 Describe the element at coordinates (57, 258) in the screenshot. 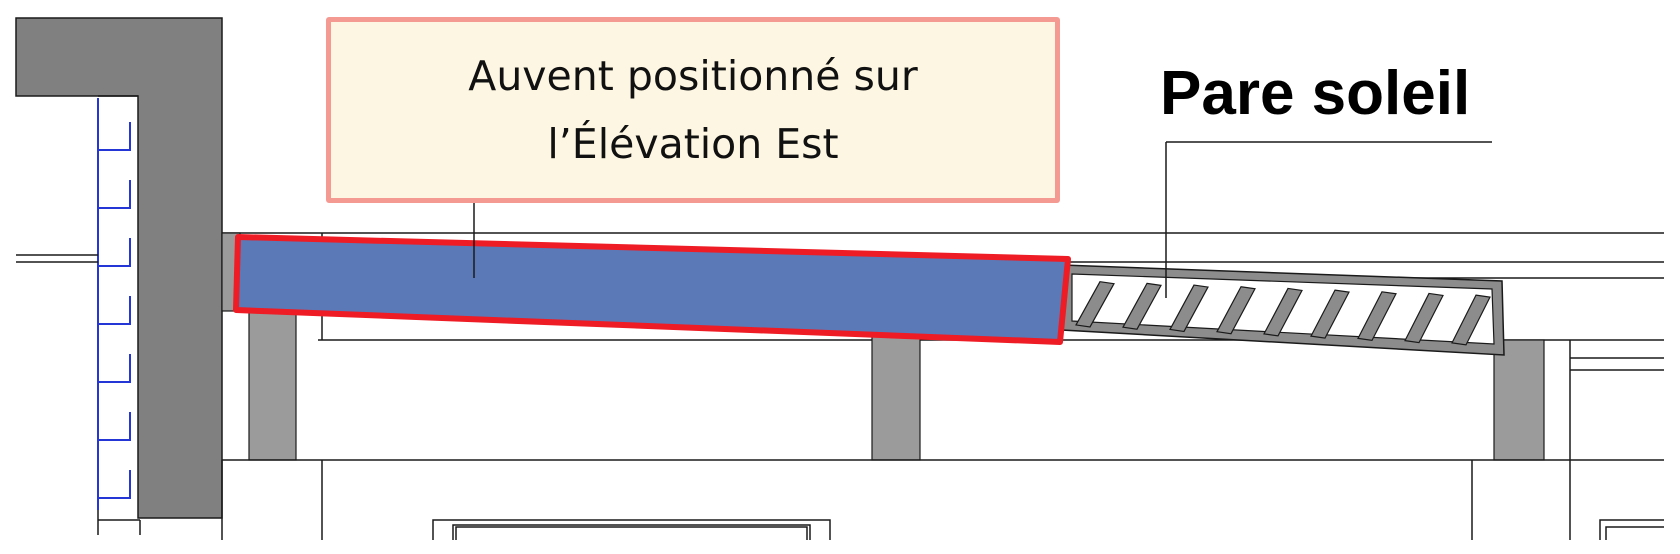

I see `left-floor-lines` at that location.